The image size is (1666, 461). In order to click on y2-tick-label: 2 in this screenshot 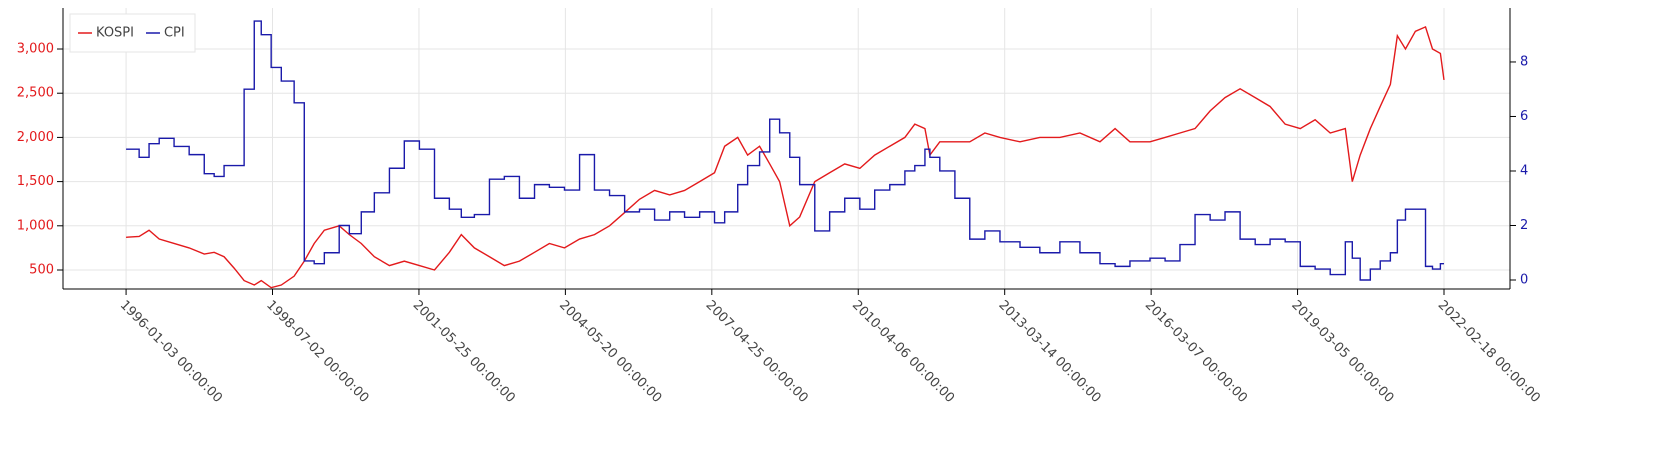, I will do `click(1524, 225)`.